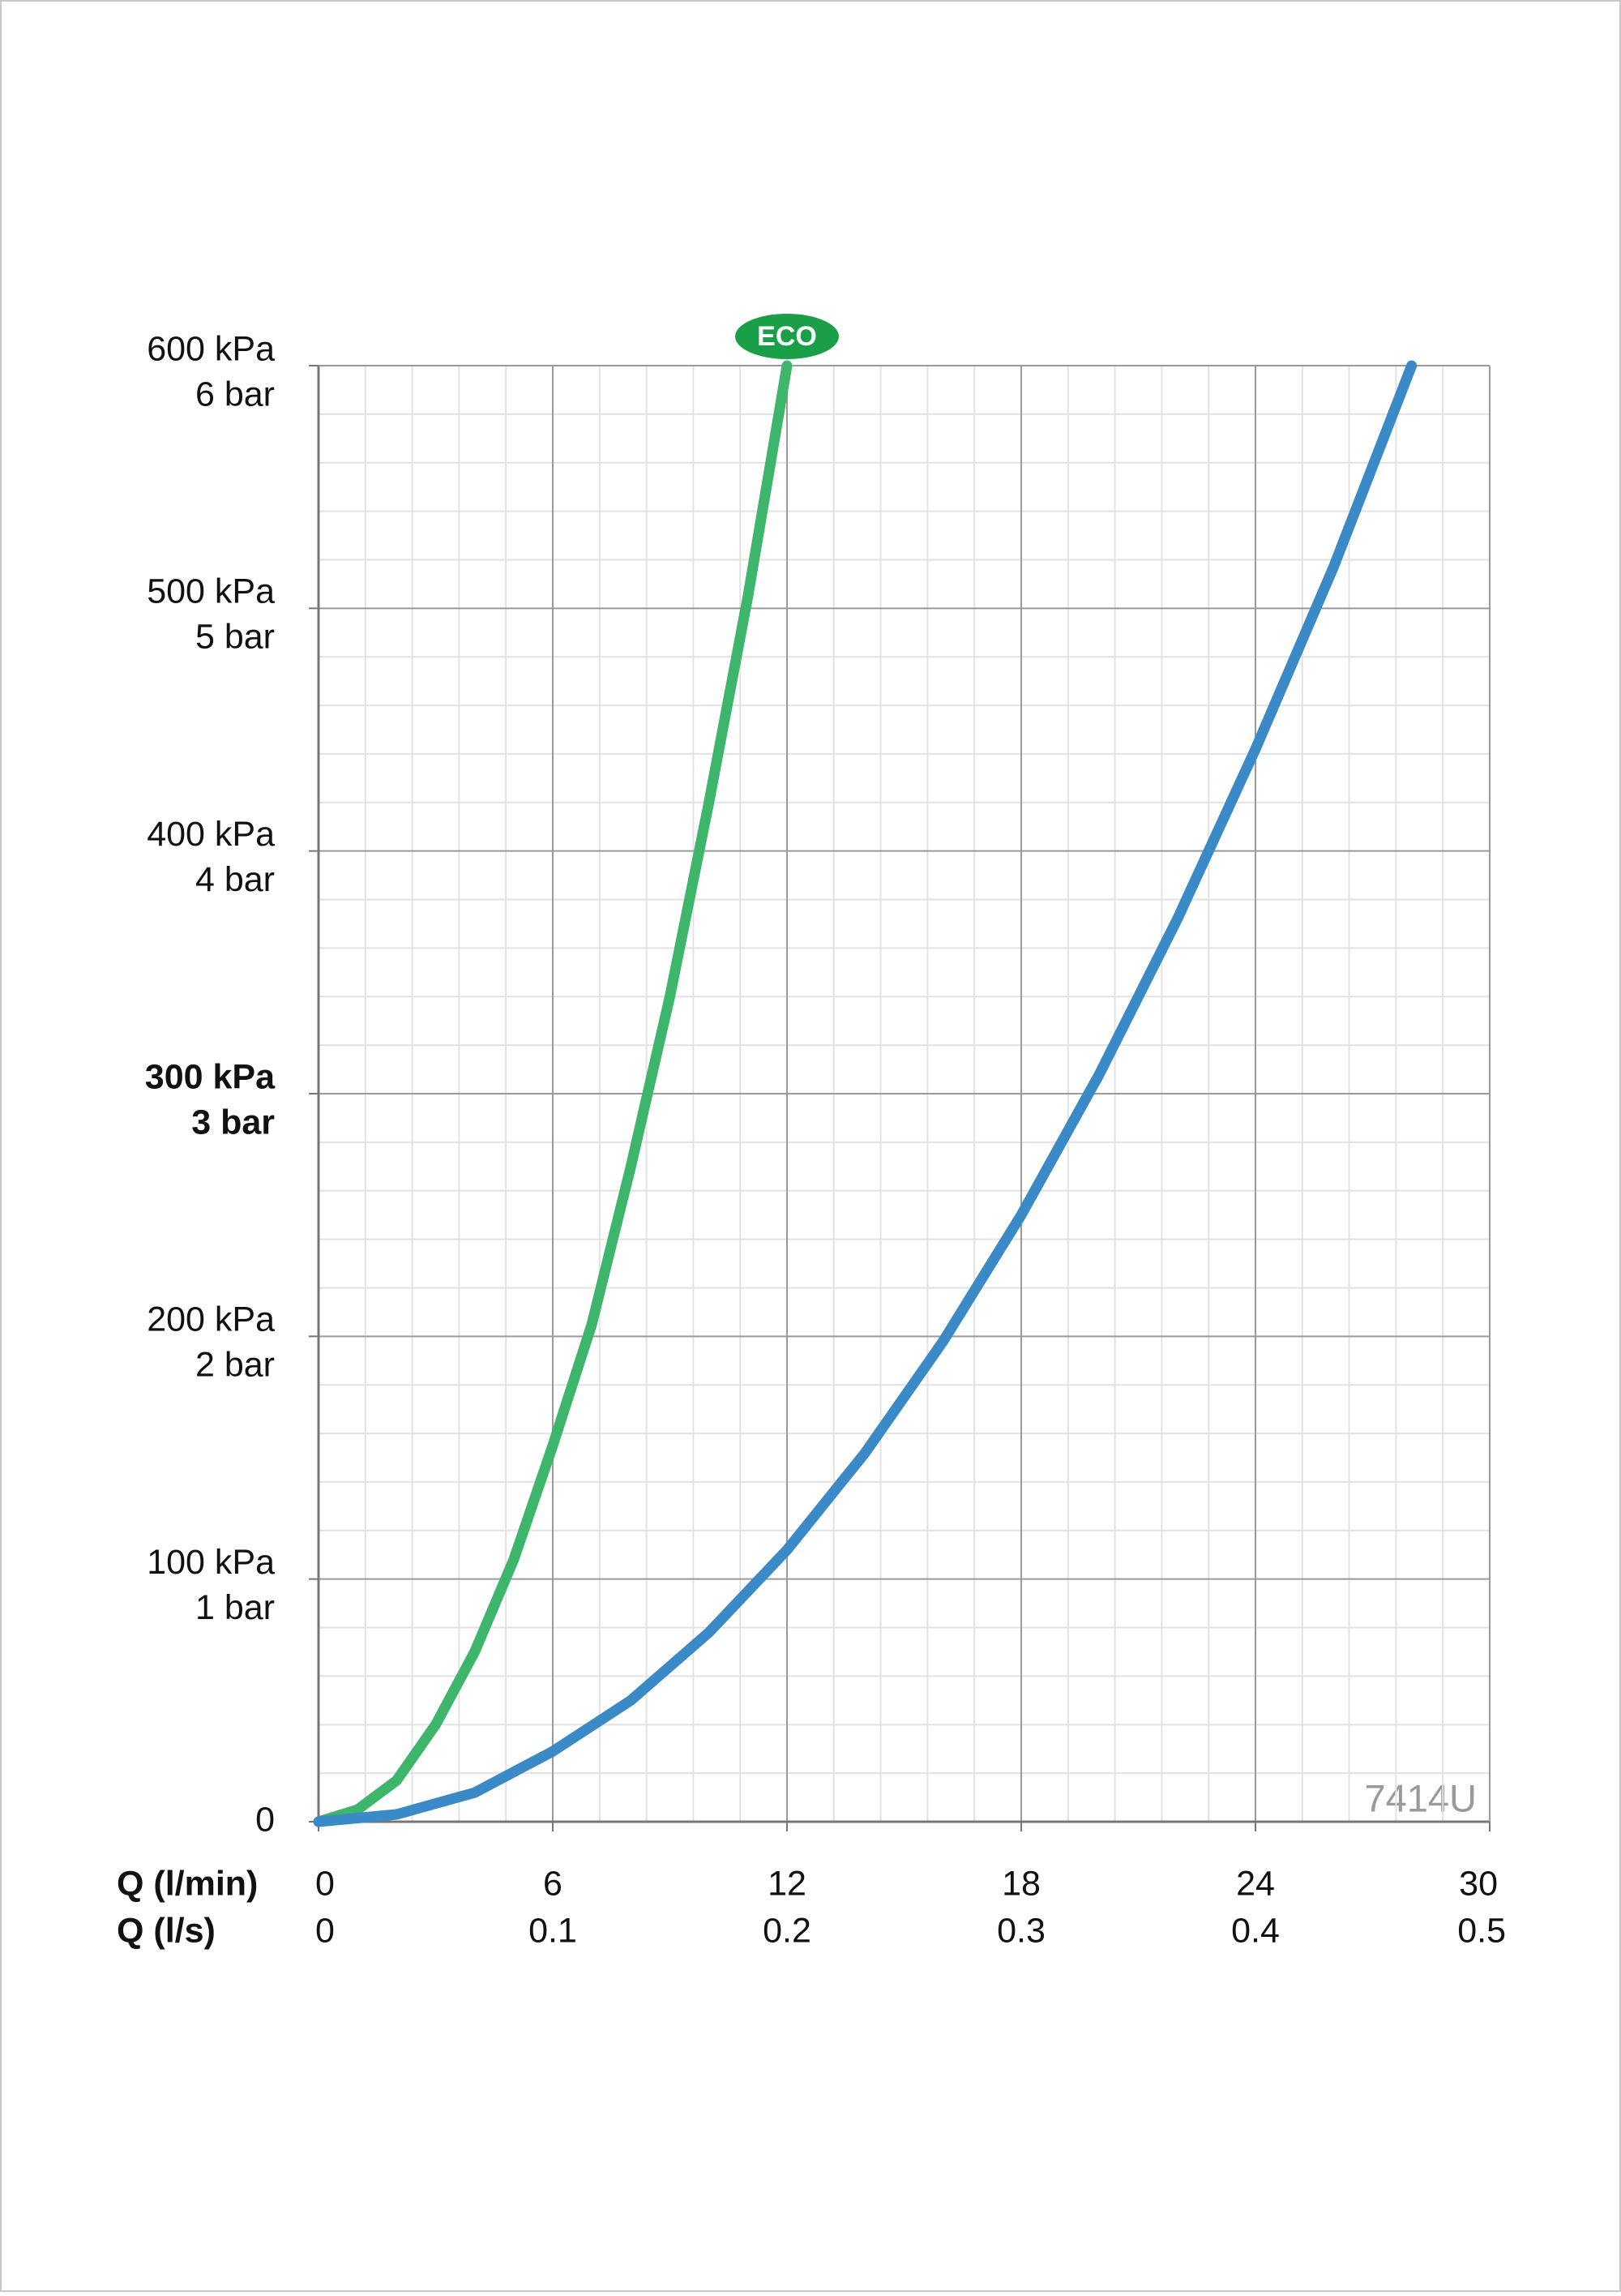 The width and height of the screenshot is (1621, 2296). I want to click on x-axis-label: Q (l/min), so click(187, 1884).